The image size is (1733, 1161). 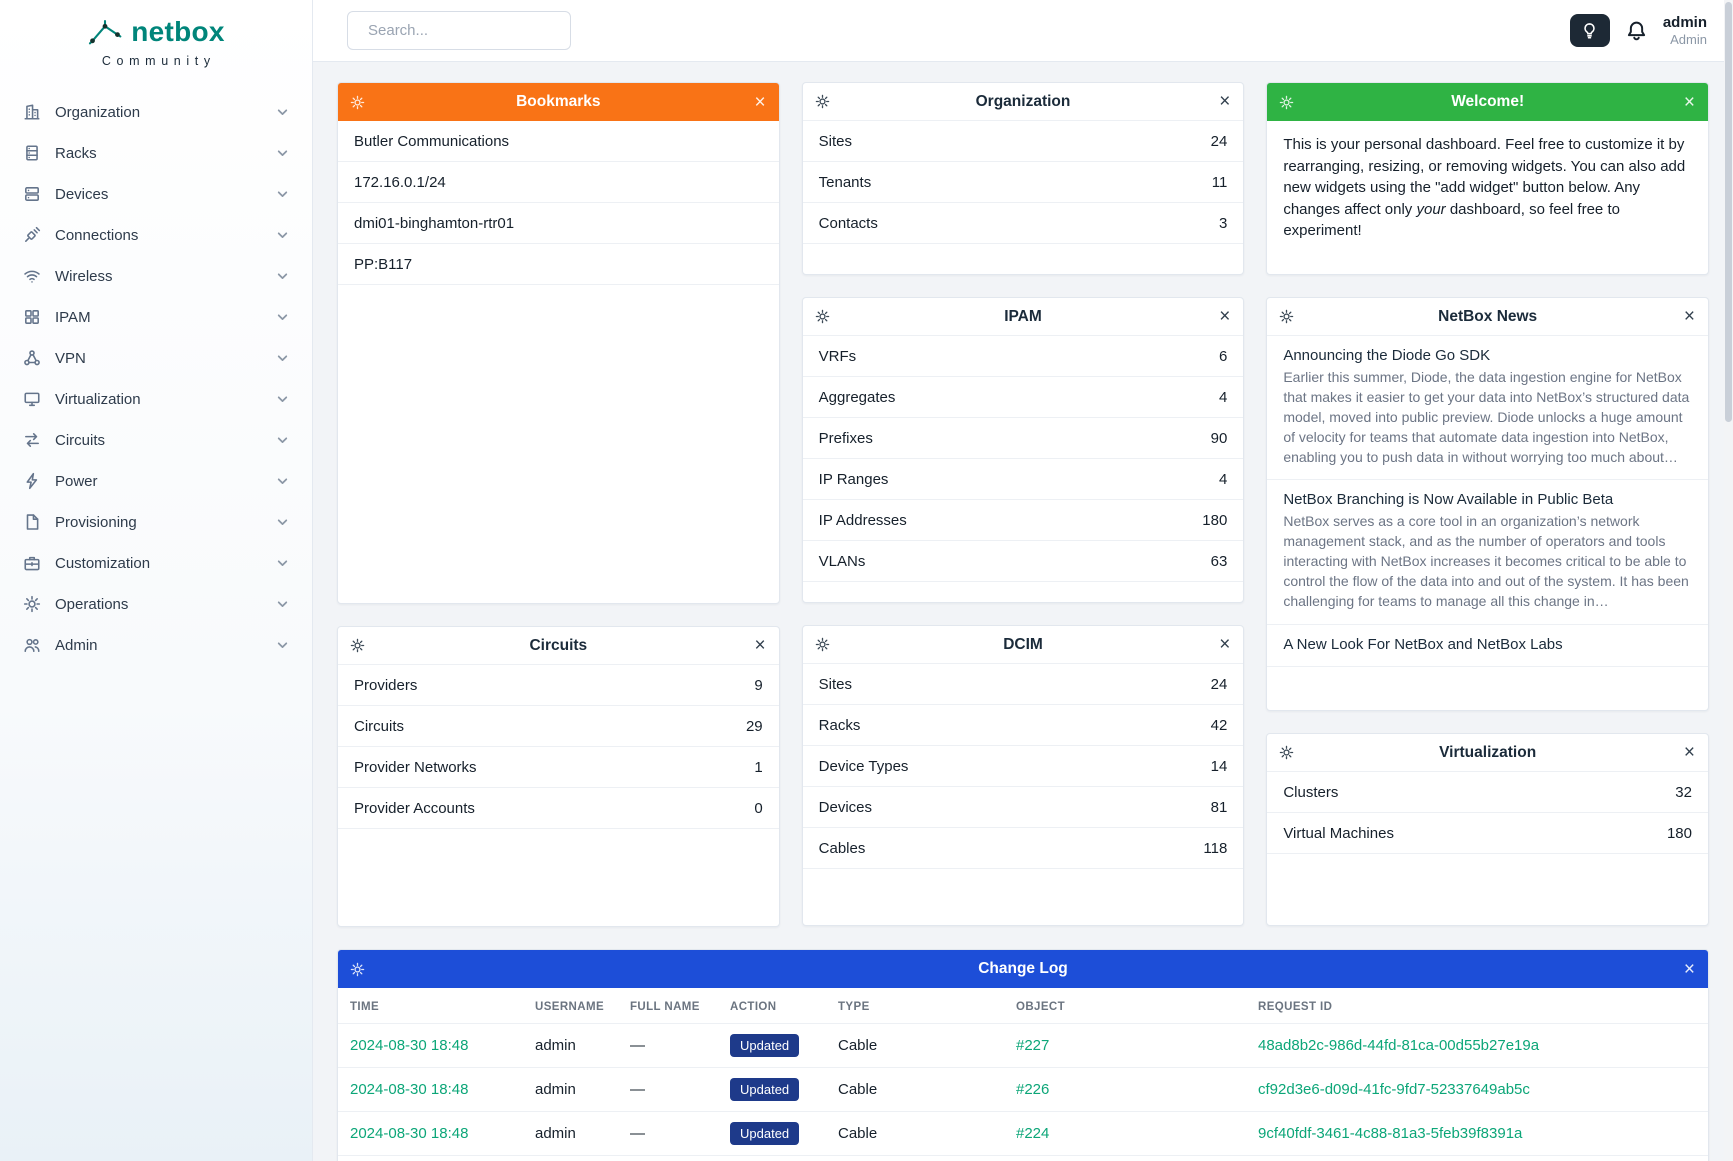 What do you see at coordinates (1023, 316) in the screenshot?
I see `widget-title: IPAM` at bounding box center [1023, 316].